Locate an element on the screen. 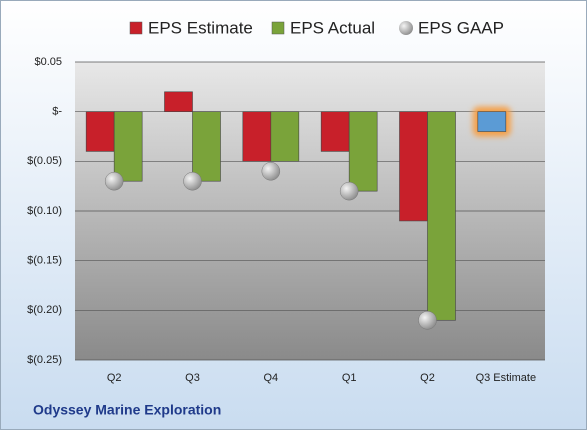  x-tick-label: Q3 is located at coordinates (192, 378).